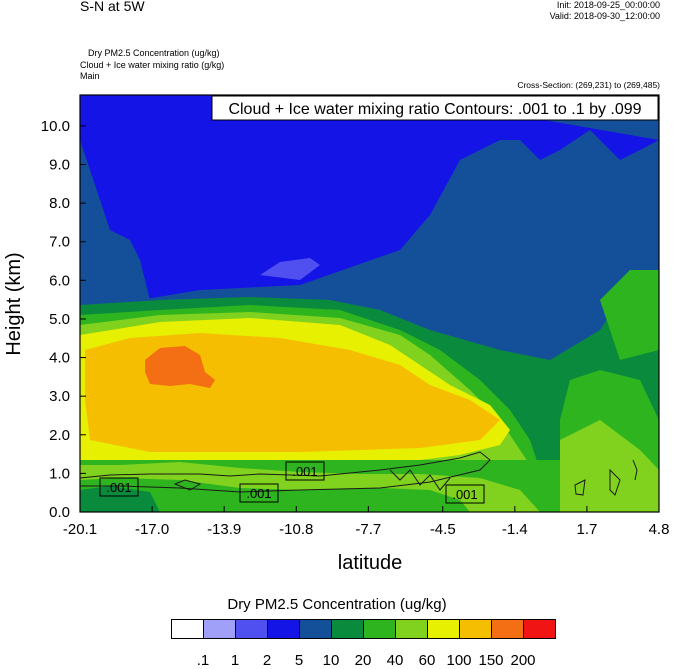 Image resolution: width=674 pixels, height=669 pixels. Describe the element at coordinates (588, 85) in the screenshot. I see `cross-section-label: Cross-Section: (269,231) to (269,485)` at that location.